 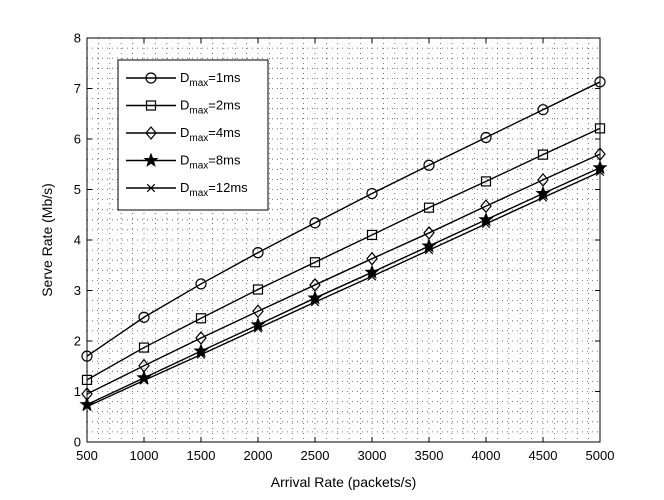 I want to click on legend-item: Dmax=1ms, so click(x=183, y=79).